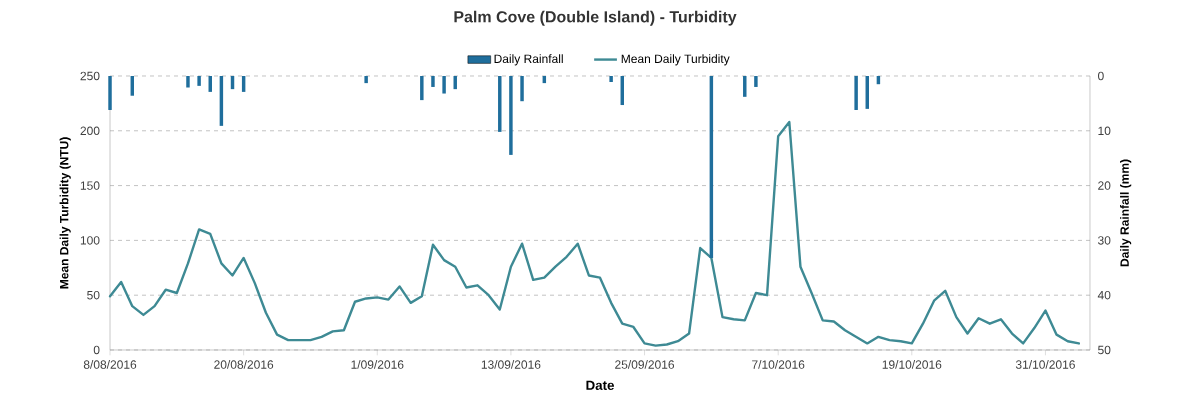 Image resolution: width=1190 pixels, height=414 pixels. Describe the element at coordinates (1126, 213) in the screenshot. I see `y2-axis-title: Daily Rainfall (mm)` at that location.